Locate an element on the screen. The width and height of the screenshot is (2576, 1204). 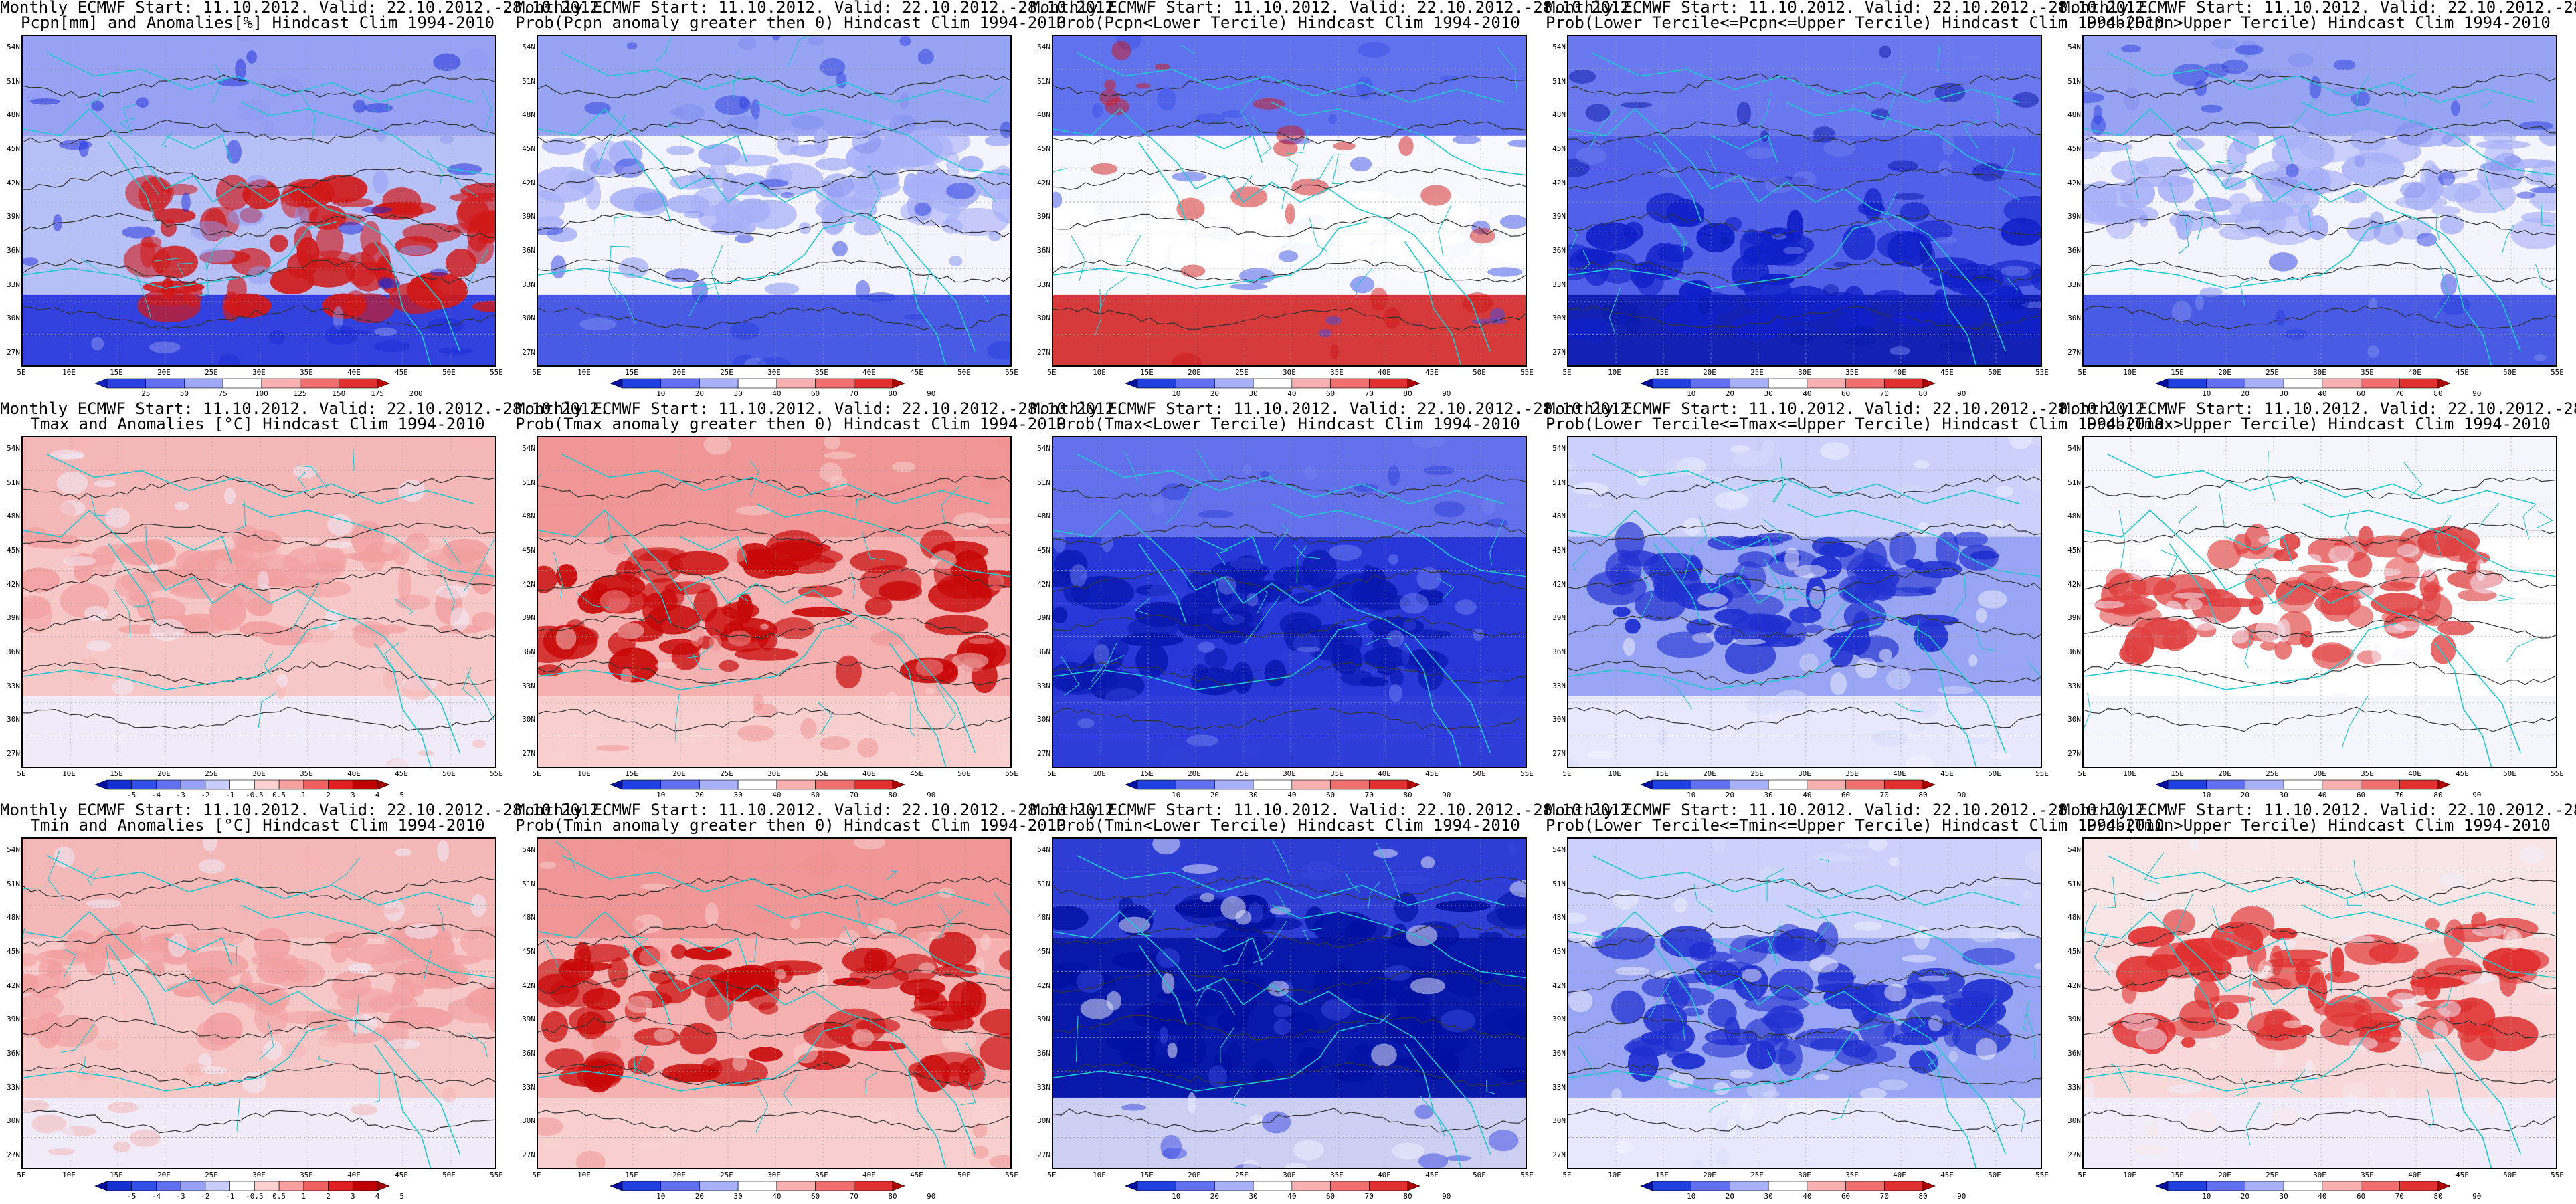
lon-tick-label: 20E is located at coordinates (1709, 372).